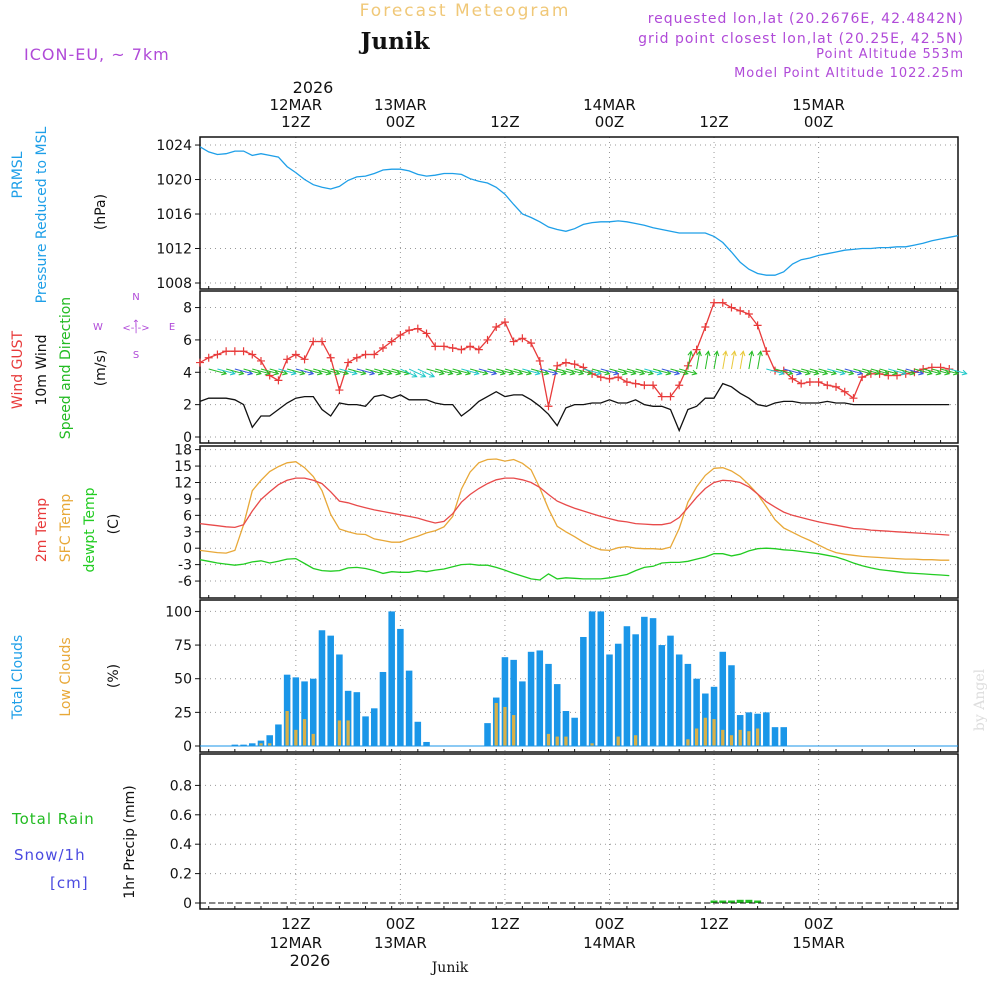 The image size is (1000, 1000). Describe the element at coordinates (574, 509) in the screenshot. I see `sfc-temp-line` at that location.